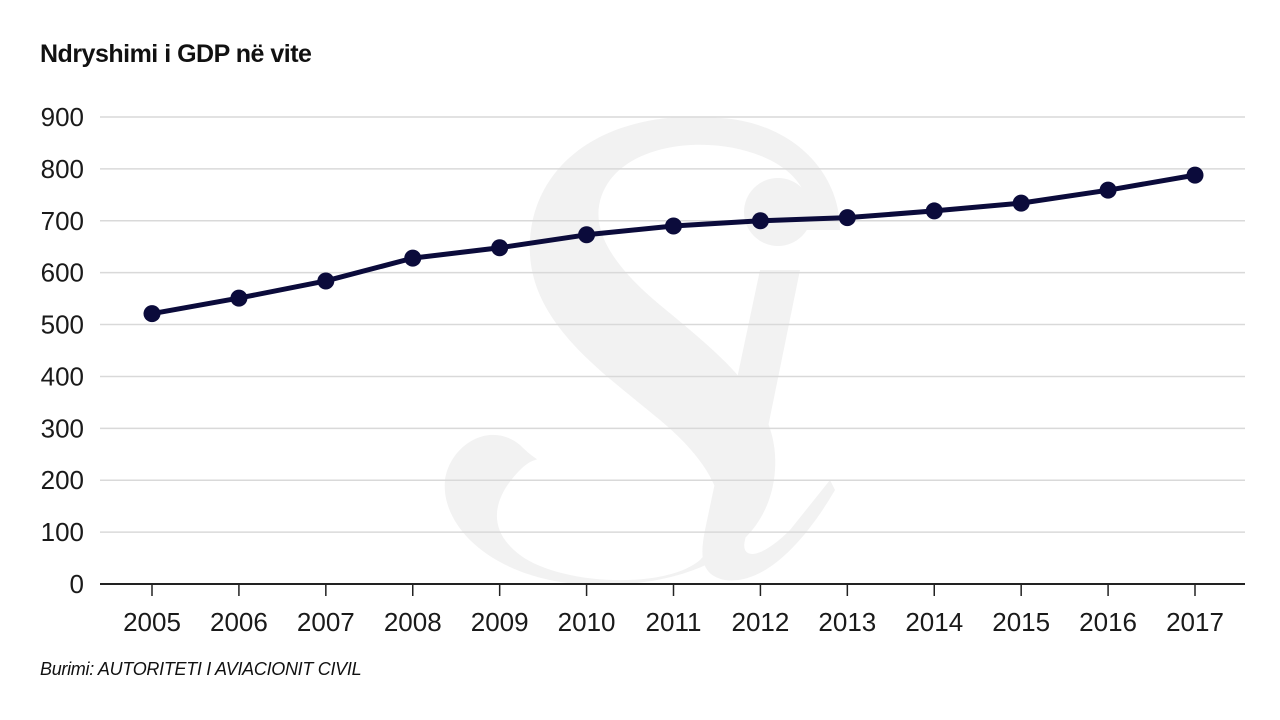 This screenshot has width=1280, height=720. What do you see at coordinates (62, 350) in the screenshot?
I see `y-axis: 0 100 200 300 400 500 600 700 800 900` at bounding box center [62, 350].